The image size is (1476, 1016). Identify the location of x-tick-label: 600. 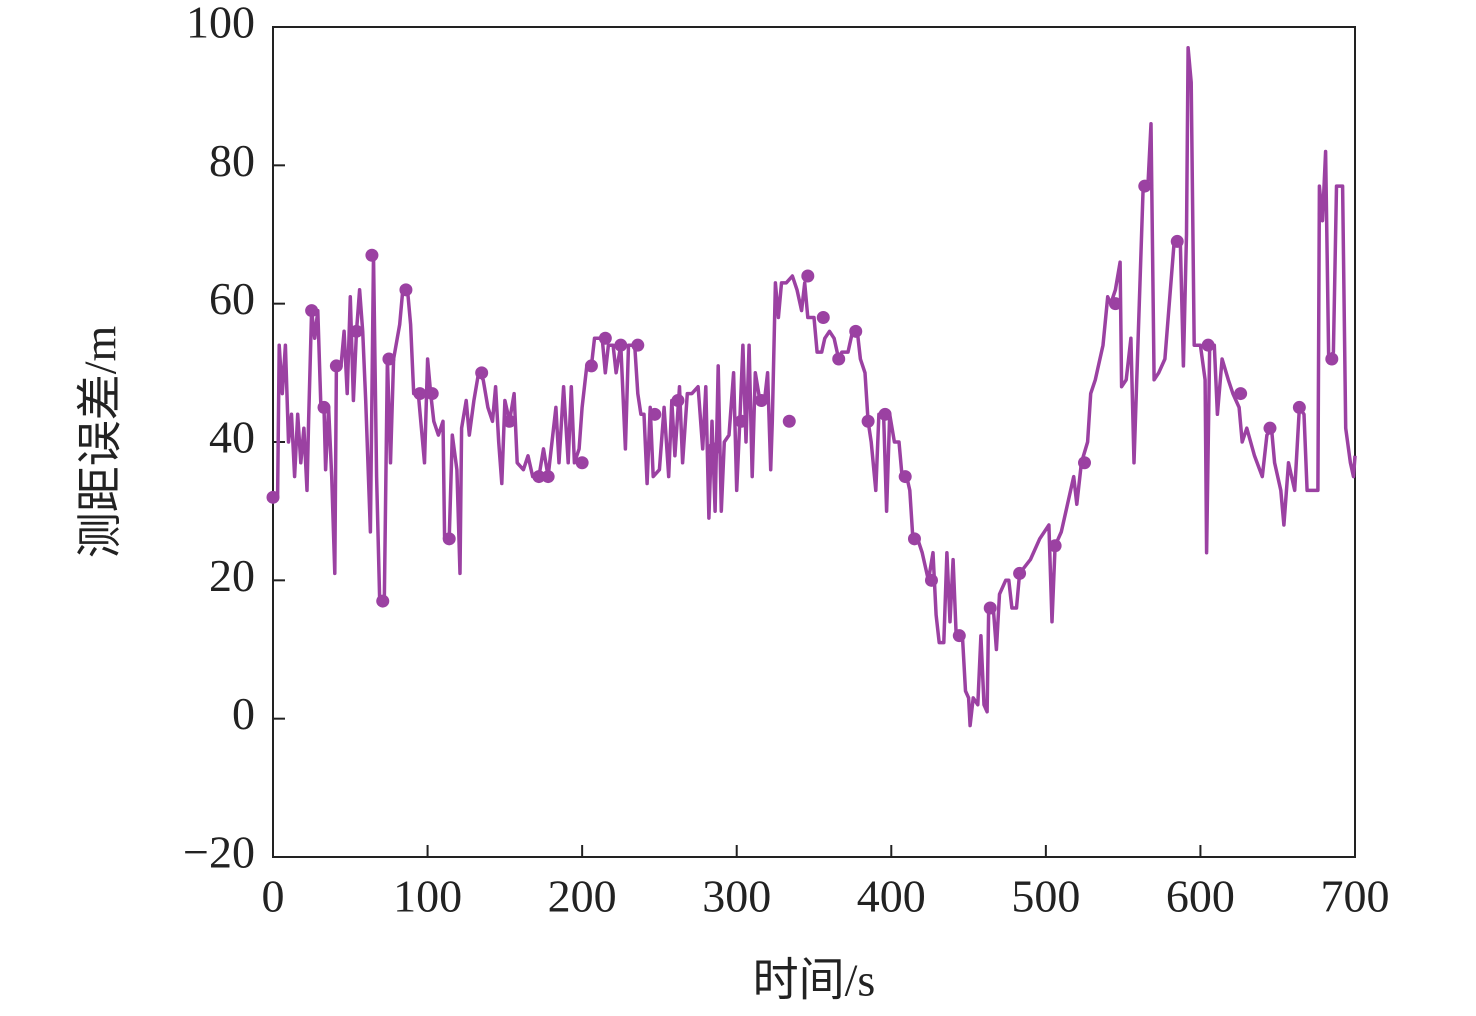
(1200, 896).